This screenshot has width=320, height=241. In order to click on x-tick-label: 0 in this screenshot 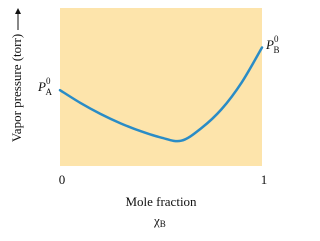, I will do `click(62, 179)`.